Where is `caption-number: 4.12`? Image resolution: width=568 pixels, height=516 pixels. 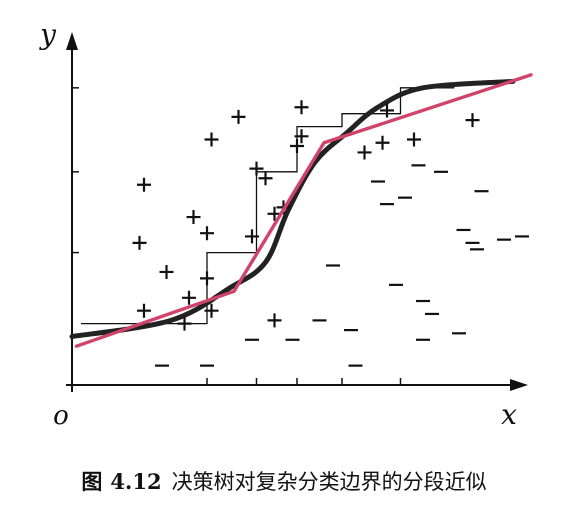 caption-number: 4.12 is located at coordinates (136, 481).